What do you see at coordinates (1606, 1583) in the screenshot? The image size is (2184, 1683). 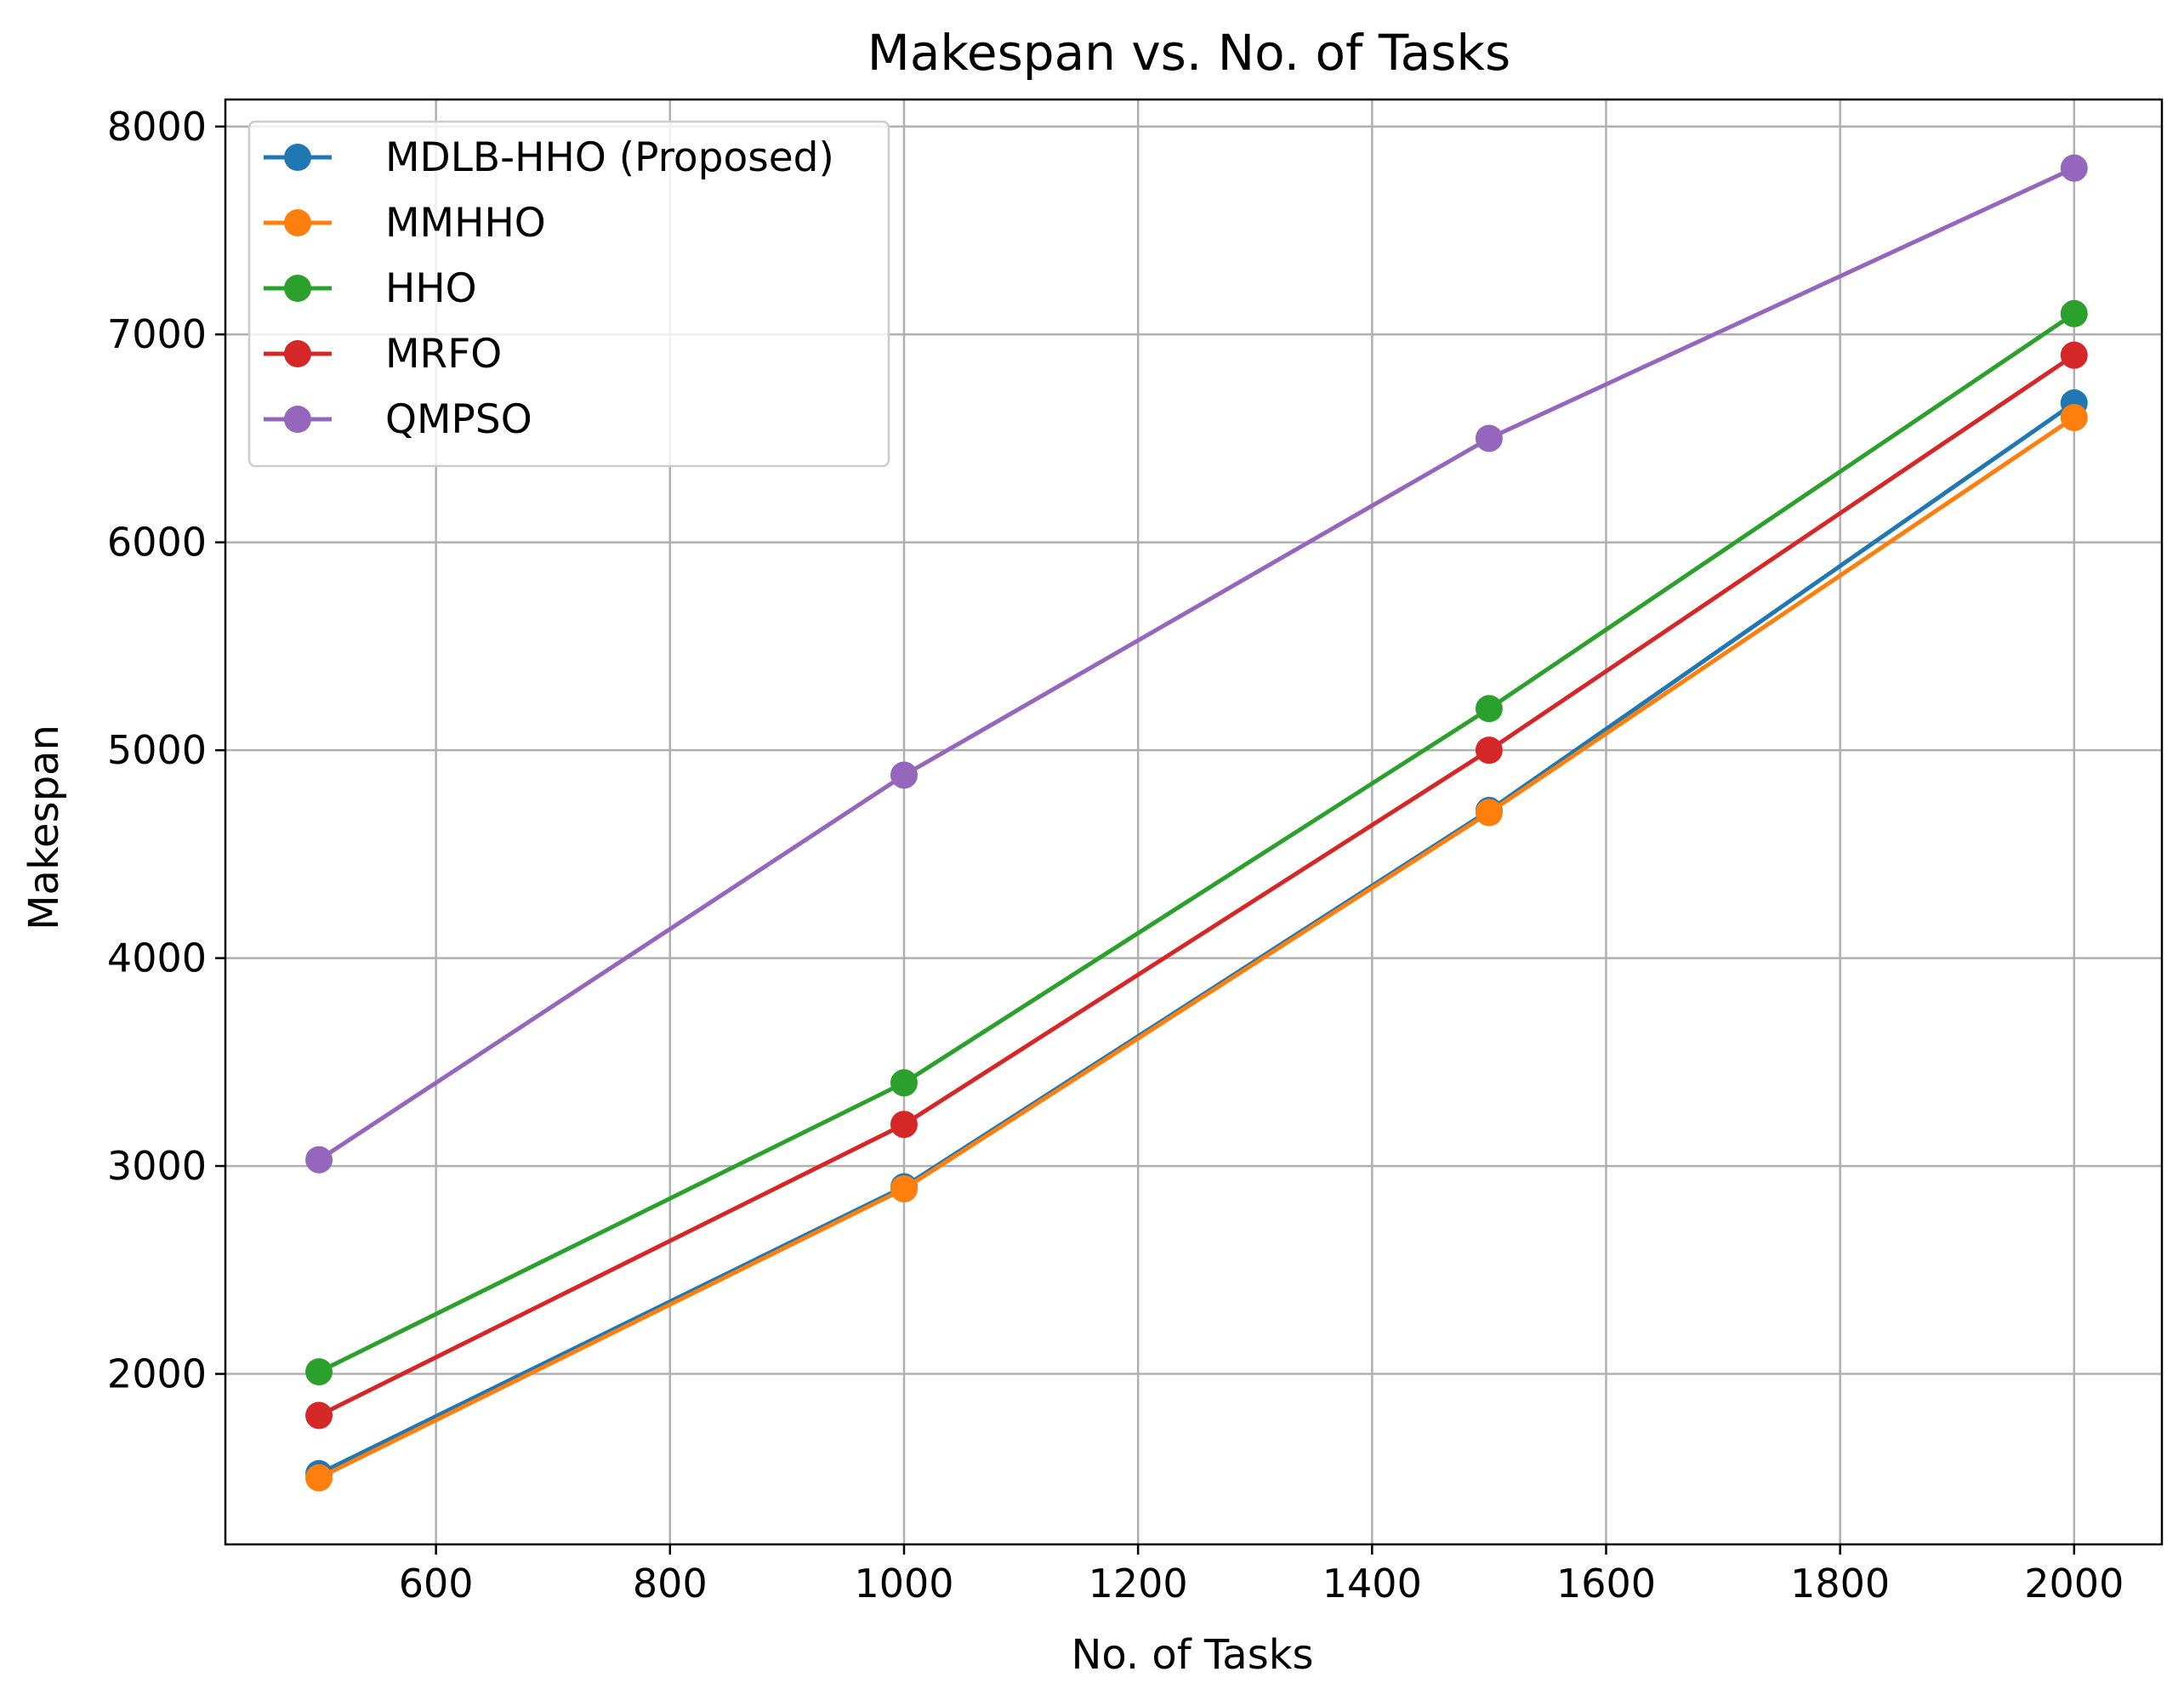 I see `x-tick-label: 1600` at bounding box center [1606, 1583].